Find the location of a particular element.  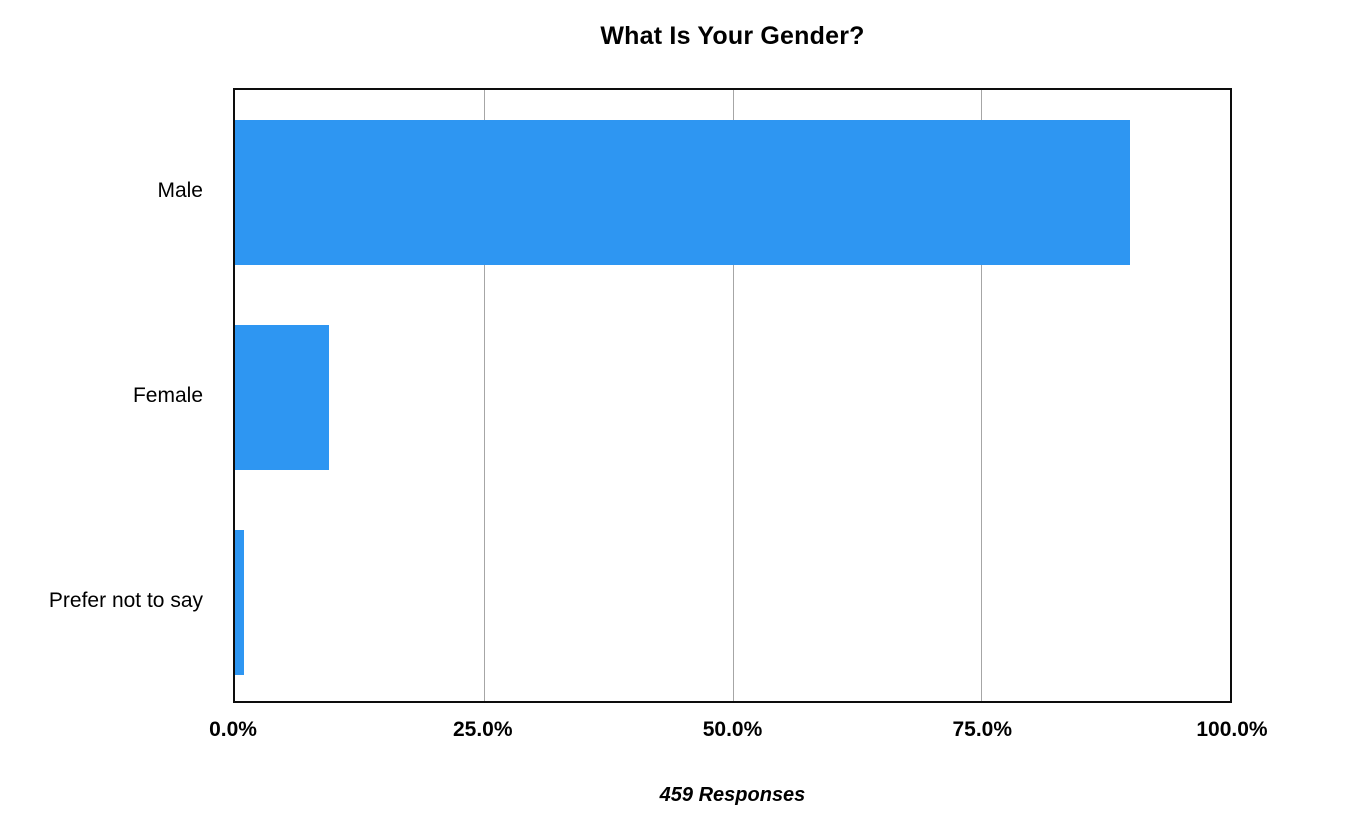

category-label-female: Female is located at coordinates (167, 395).